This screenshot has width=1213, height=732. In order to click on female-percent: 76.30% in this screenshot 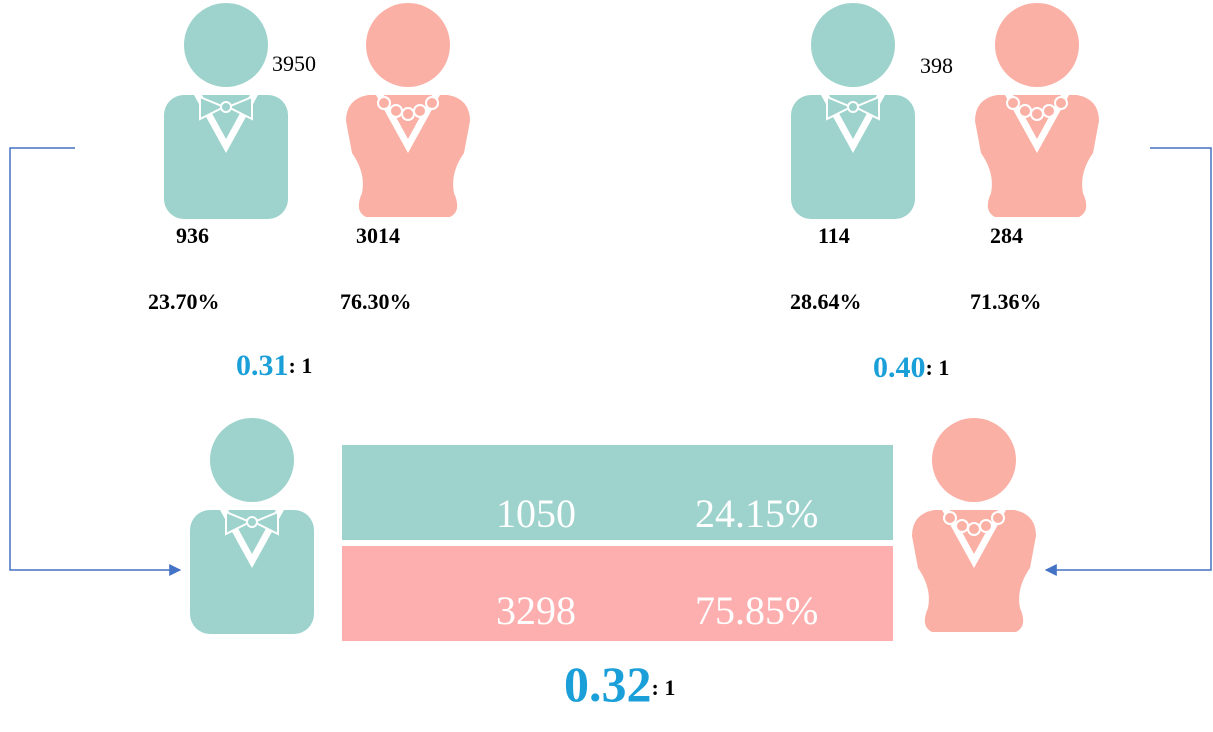, I will do `click(376, 301)`.